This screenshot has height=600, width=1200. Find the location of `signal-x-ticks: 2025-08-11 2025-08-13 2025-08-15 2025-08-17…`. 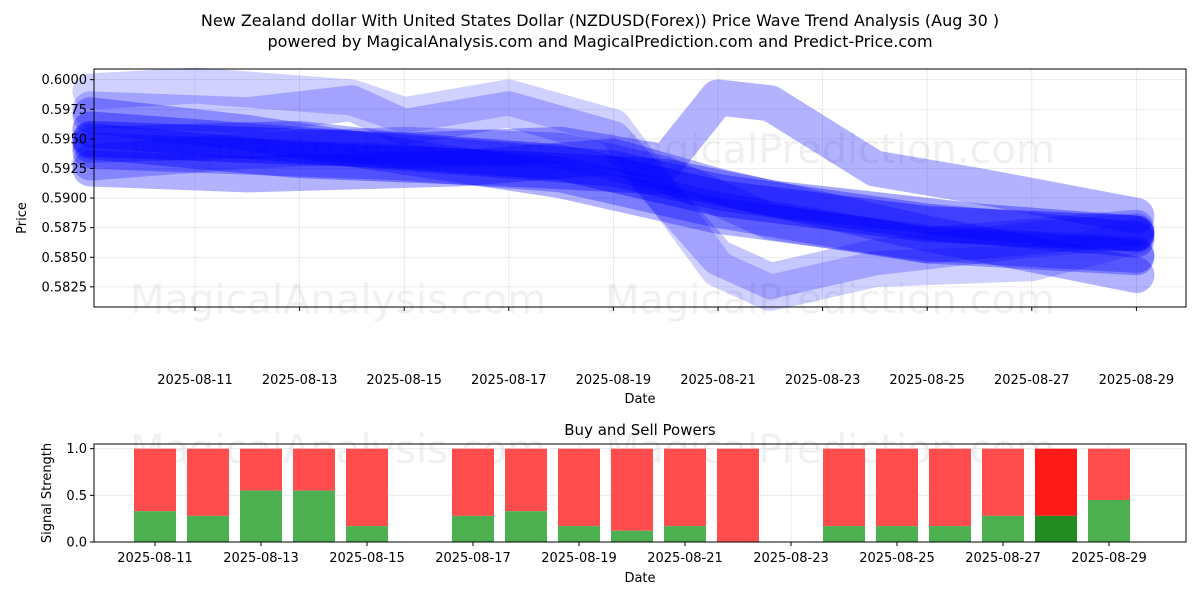

signal-x-ticks: 2025-08-11 2025-08-13 2025-08-15 2025-08-17… is located at coordinates (632, 554).